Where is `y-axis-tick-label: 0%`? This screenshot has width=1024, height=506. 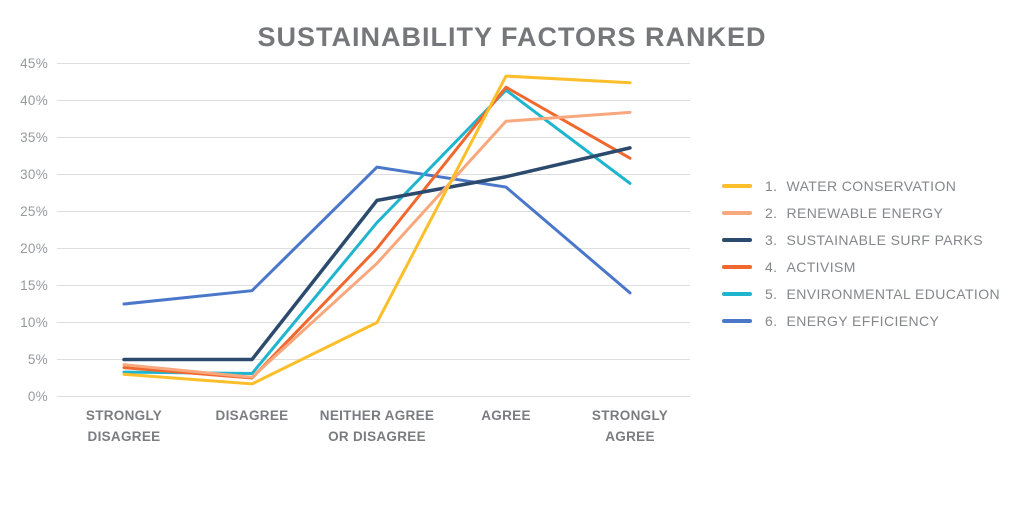
y-axis-tick-label: 0% is located at coordinates (38, 396).